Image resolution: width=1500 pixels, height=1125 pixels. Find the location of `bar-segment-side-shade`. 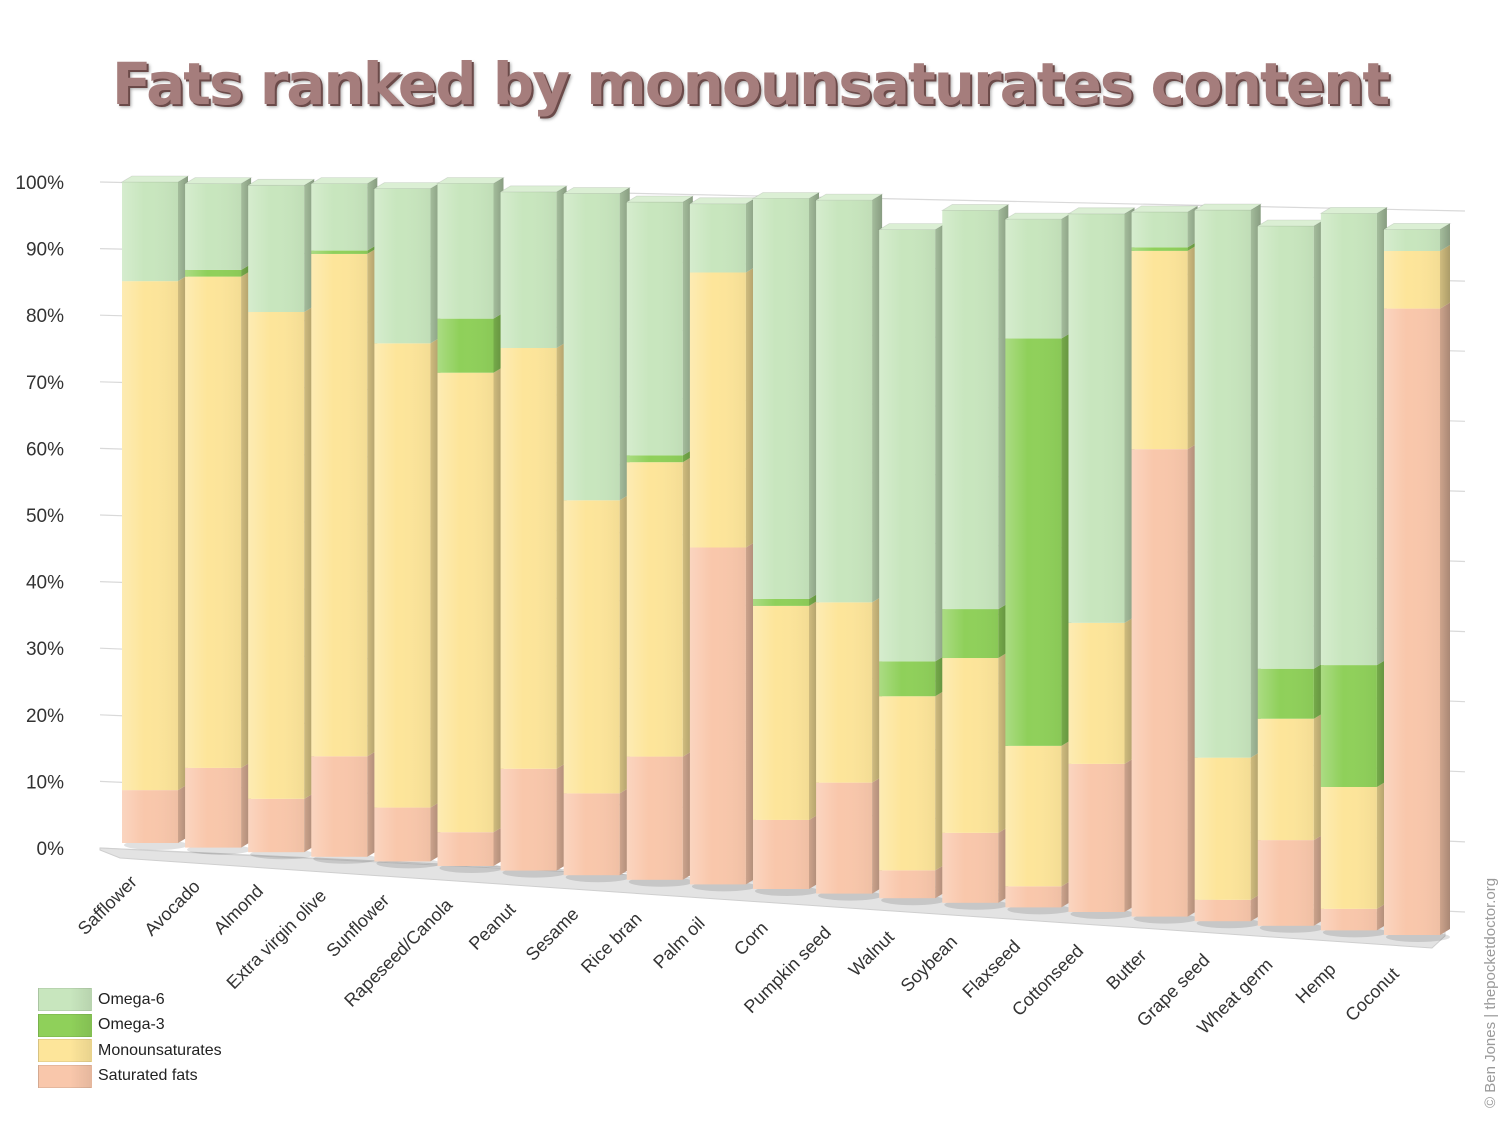

bar-segment-side-shade is located at coordinates (1445, 237).